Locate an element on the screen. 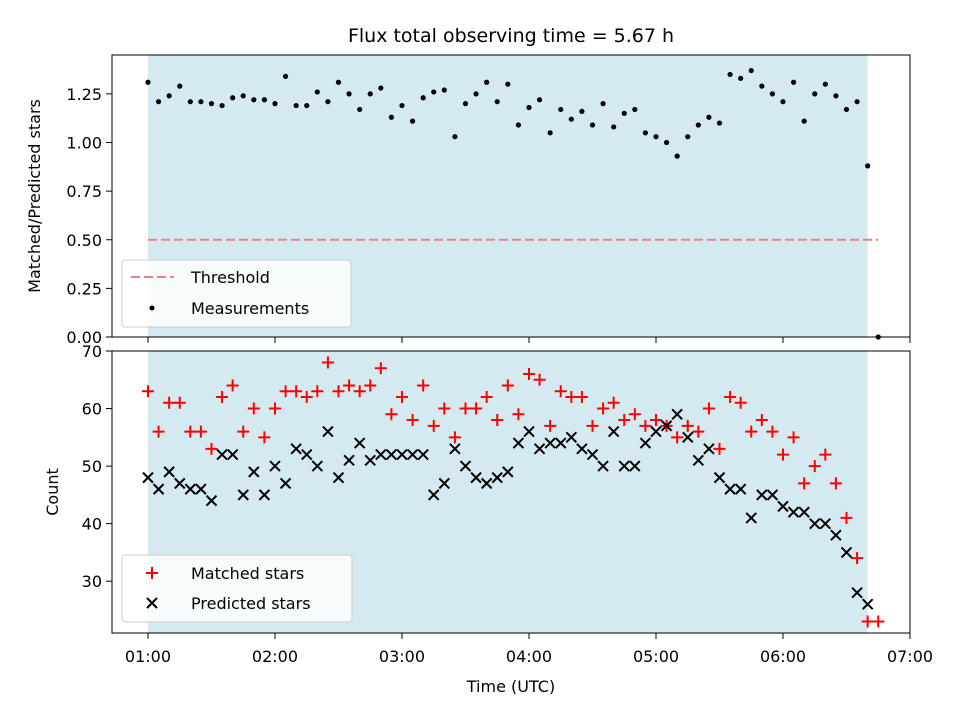 The height and width of the screenshot is (720, 960). y-tick-label: 1.25 is located at coordinates (84, 94).